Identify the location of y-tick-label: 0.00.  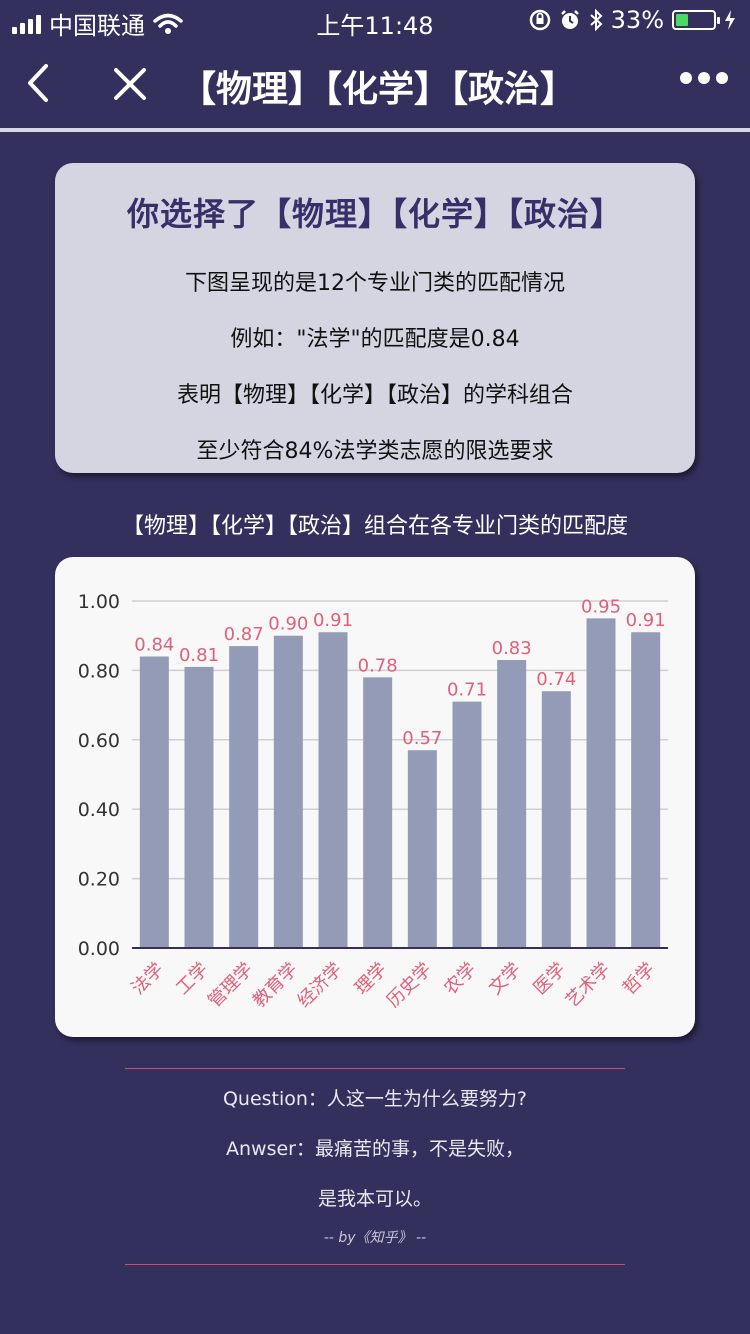
(99, 949).